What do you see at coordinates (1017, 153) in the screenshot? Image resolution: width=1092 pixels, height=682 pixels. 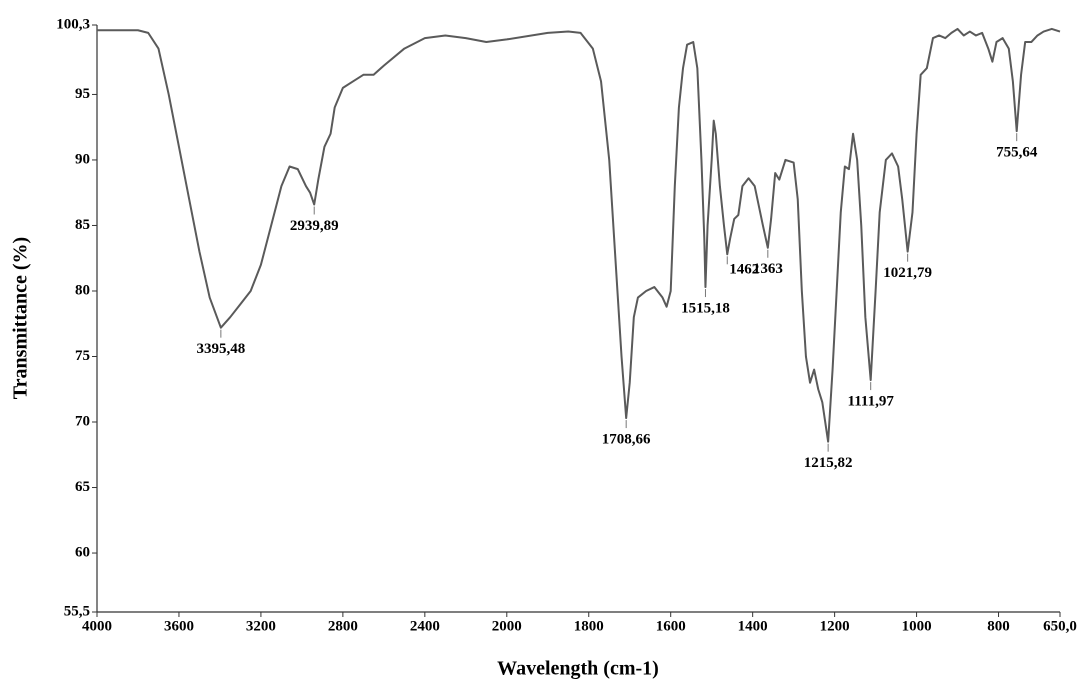 I see `peak-label: 755,64` at bounding box center [1017, 153].